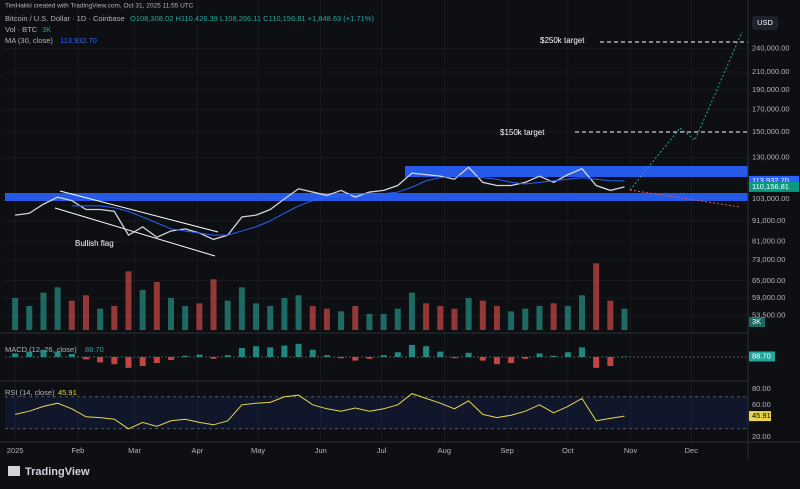 The image size is (800, 489). I want to click on price-tag-label: 110,156.81, so click(770, 186).